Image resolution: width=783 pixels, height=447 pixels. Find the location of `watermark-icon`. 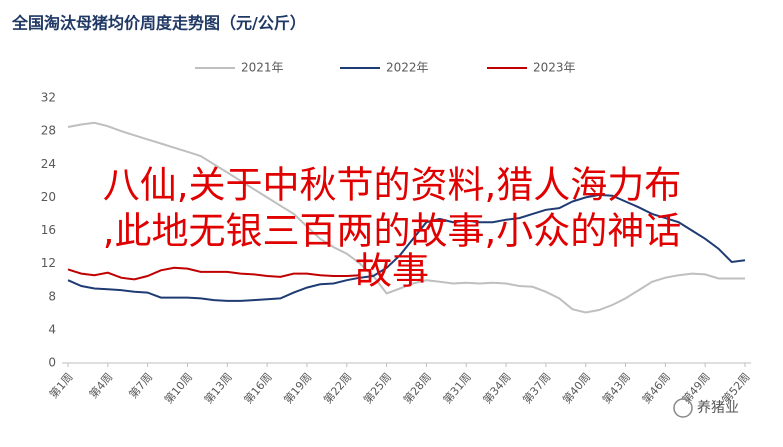

watermark-icon is located at coordinates (683, 408).